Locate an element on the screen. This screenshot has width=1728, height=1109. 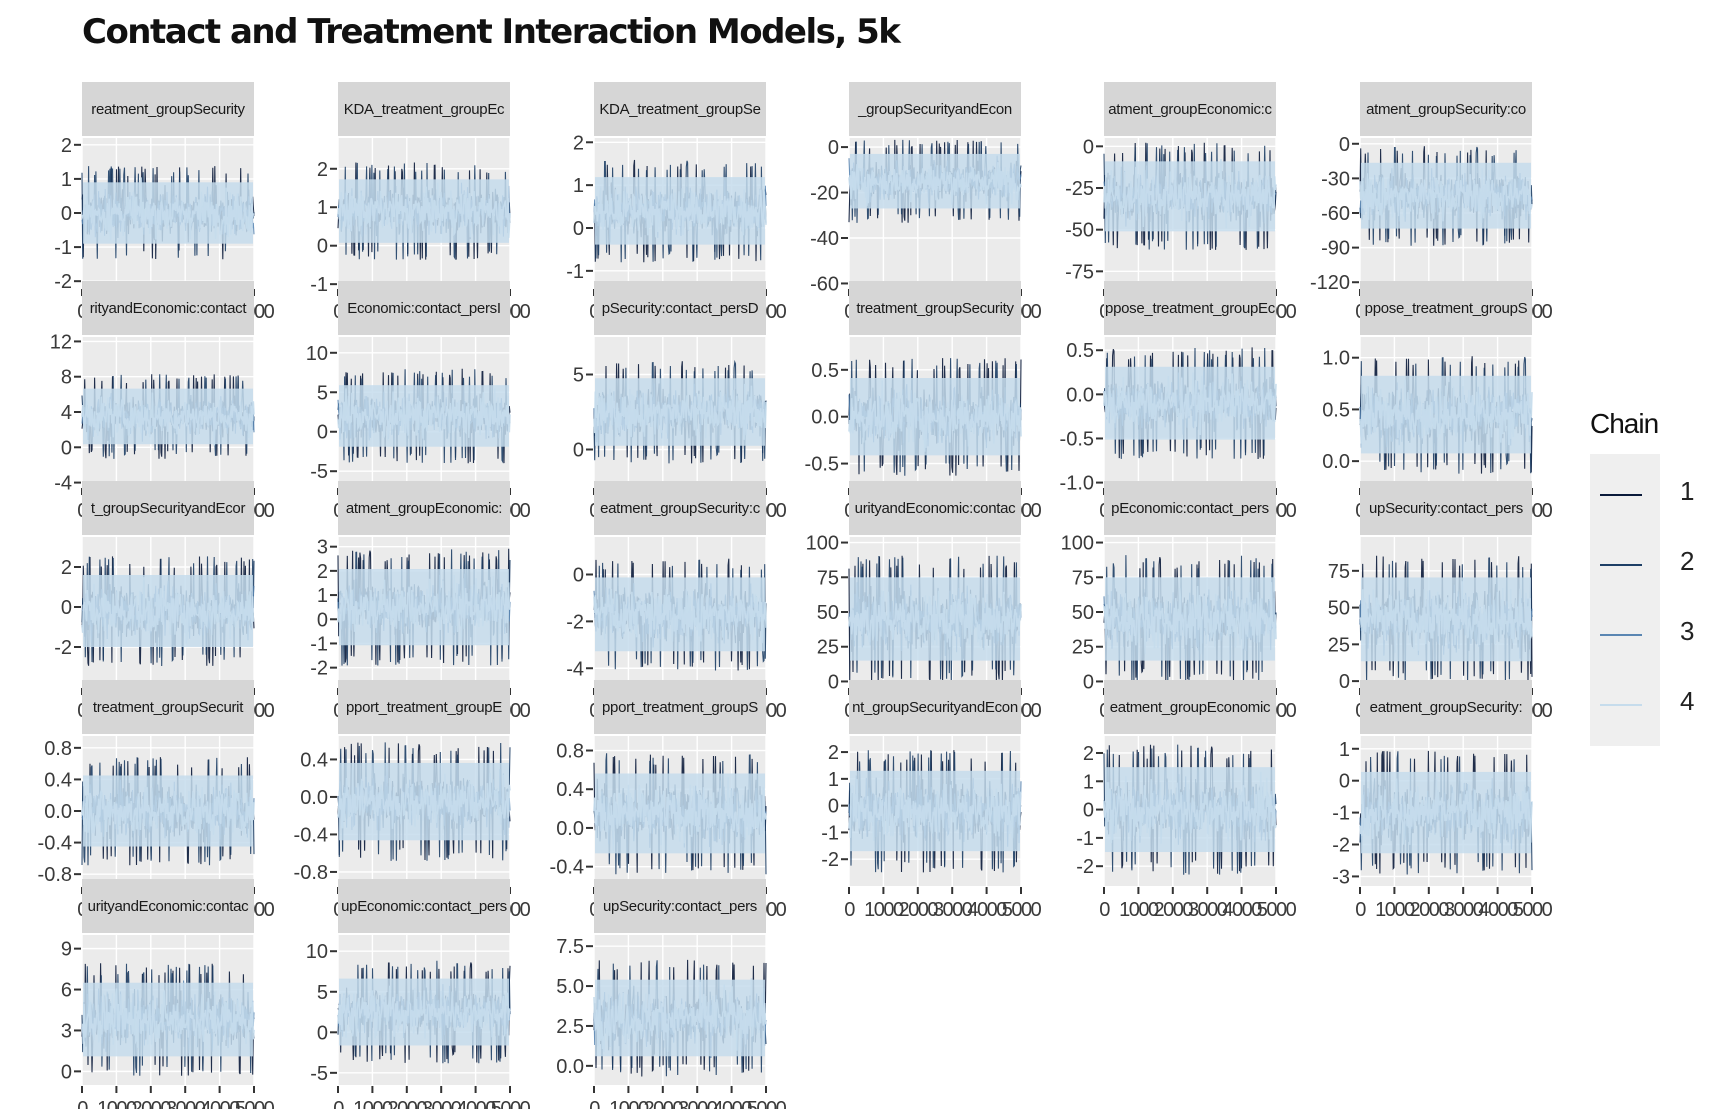
y-tick-label: -50 is located at coordinates (1079, 231).